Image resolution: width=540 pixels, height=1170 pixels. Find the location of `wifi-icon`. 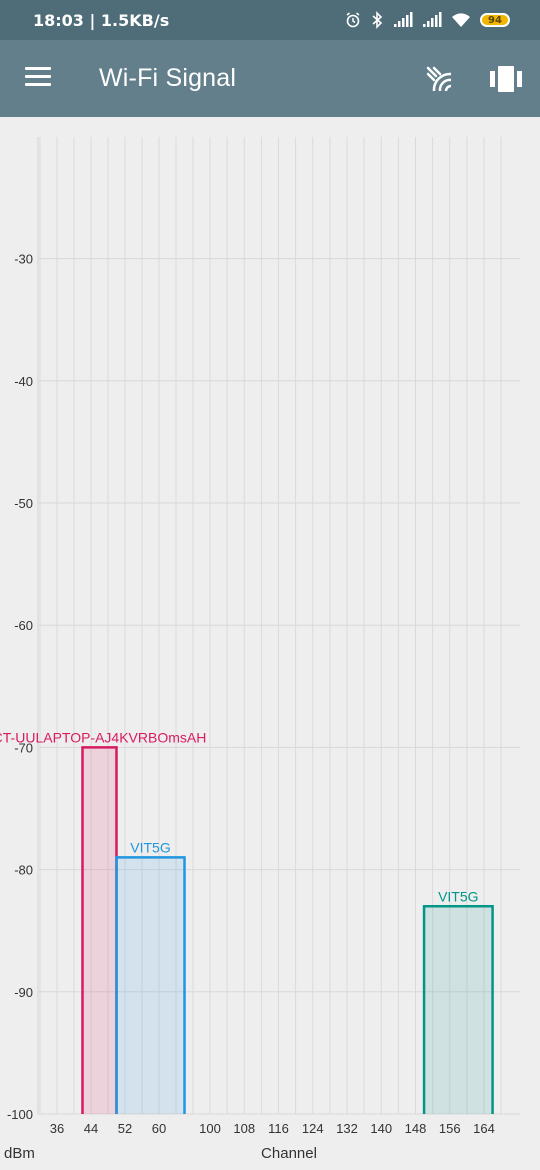

wifi-icon is located at coordinates (461, 20).